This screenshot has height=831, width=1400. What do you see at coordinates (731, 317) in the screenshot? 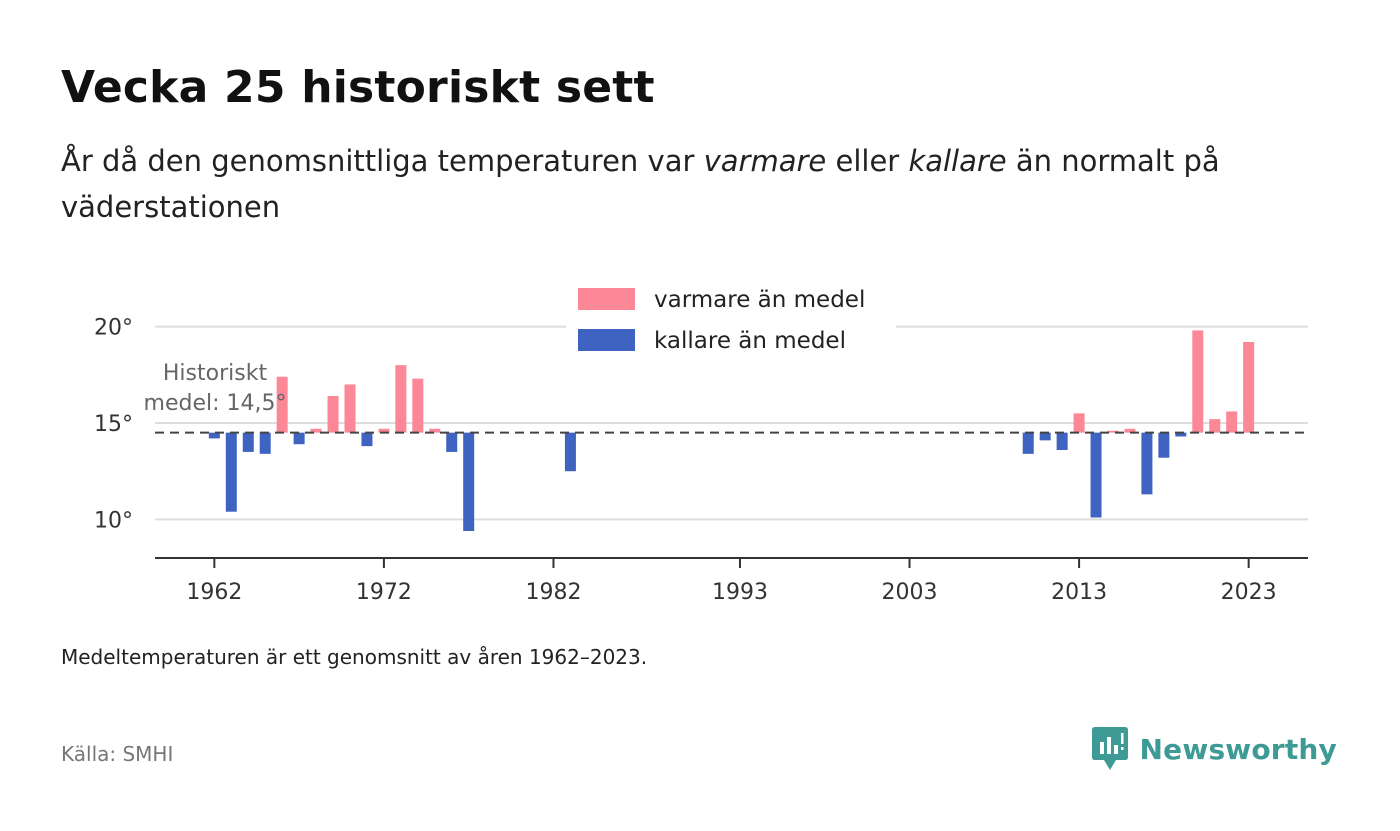
I see `legend: varmare än medel kallare än medel` at bounding box center [731, 317].